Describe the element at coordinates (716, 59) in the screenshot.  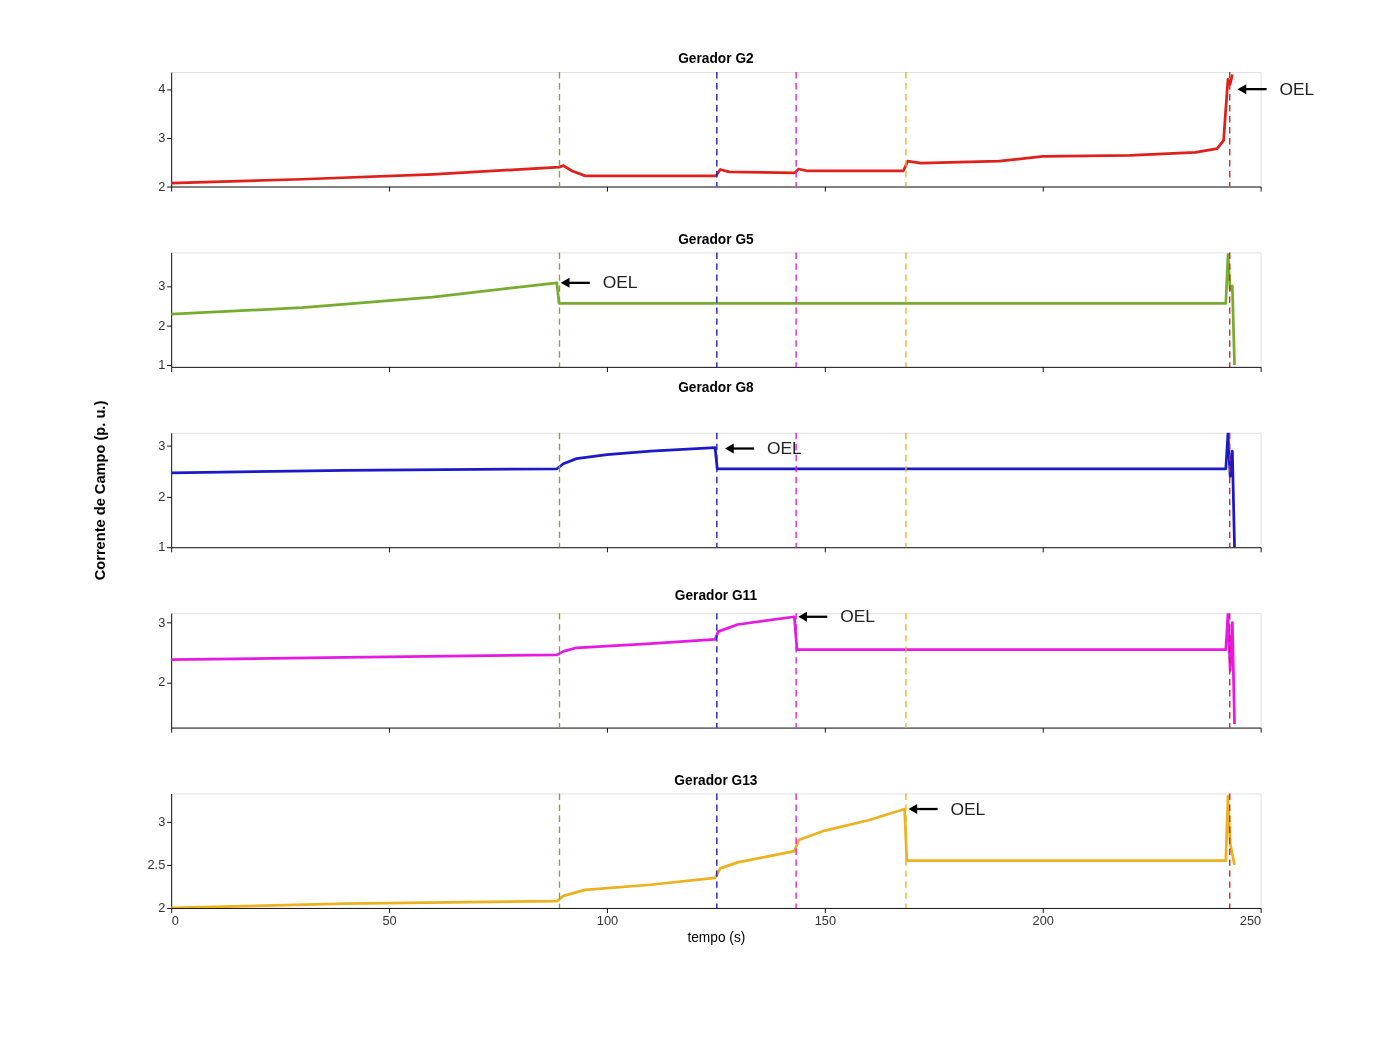
I see `chart-title: Gerador G2` at that location.